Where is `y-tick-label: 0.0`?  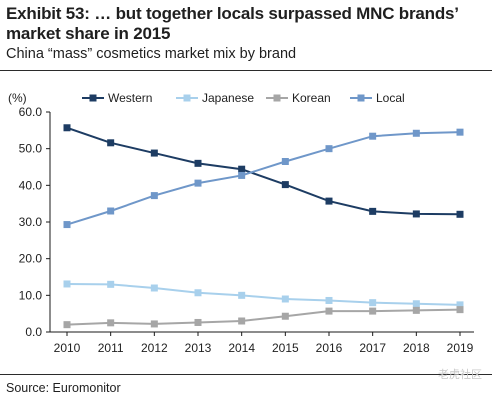 y-tick-label: 0.0 is located at coordinates (33, 332).